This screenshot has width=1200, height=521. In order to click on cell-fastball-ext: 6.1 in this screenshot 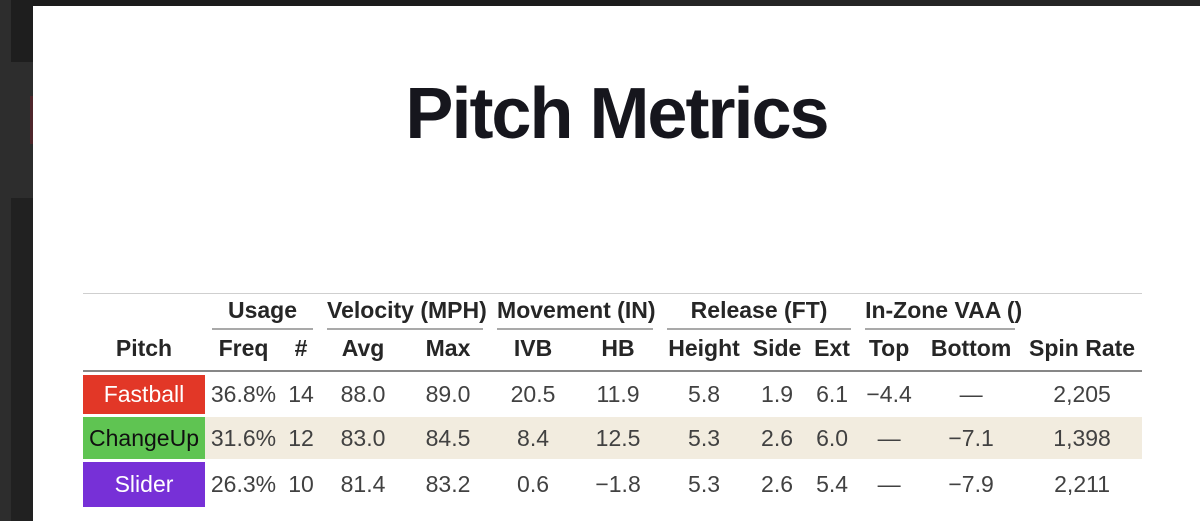, I will do `click(832, 394)`.